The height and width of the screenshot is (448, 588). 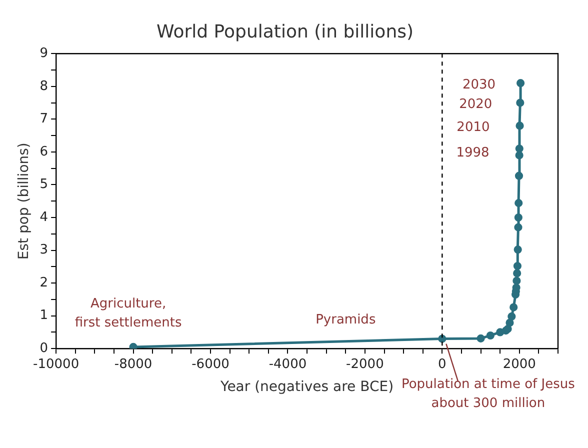 What do you see at coordinates (488, 394) in the screenshot?
I see `annotation: Population at time of Jesus about 300 million` at bounding box center [488, 394].